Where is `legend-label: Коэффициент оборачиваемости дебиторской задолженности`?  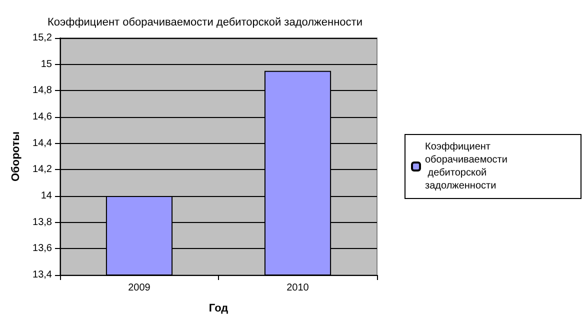
legend-label: Коэффициент оборачиваемости дебиторской задолженности is located at coordinates (466, 167).